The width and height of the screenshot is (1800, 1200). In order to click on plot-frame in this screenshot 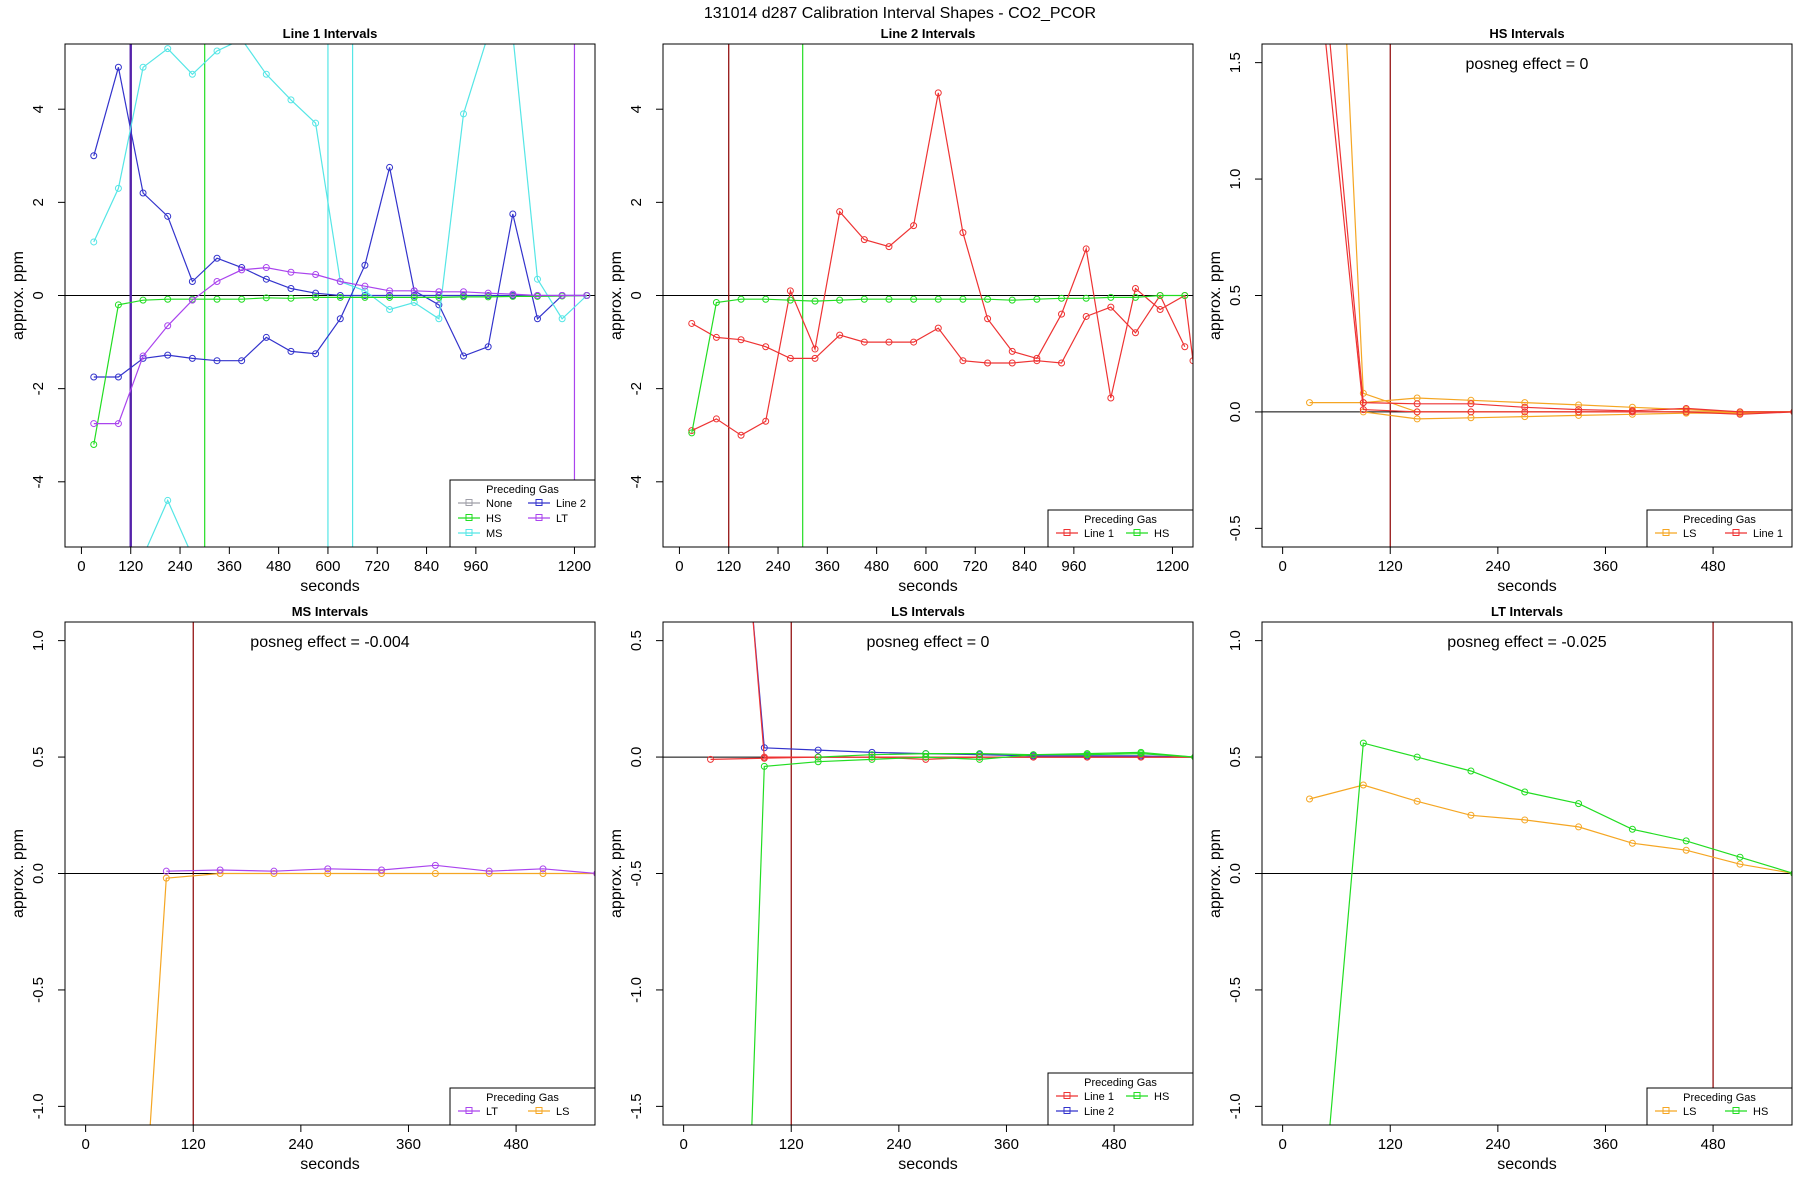, I will do `click(928, 873)`.